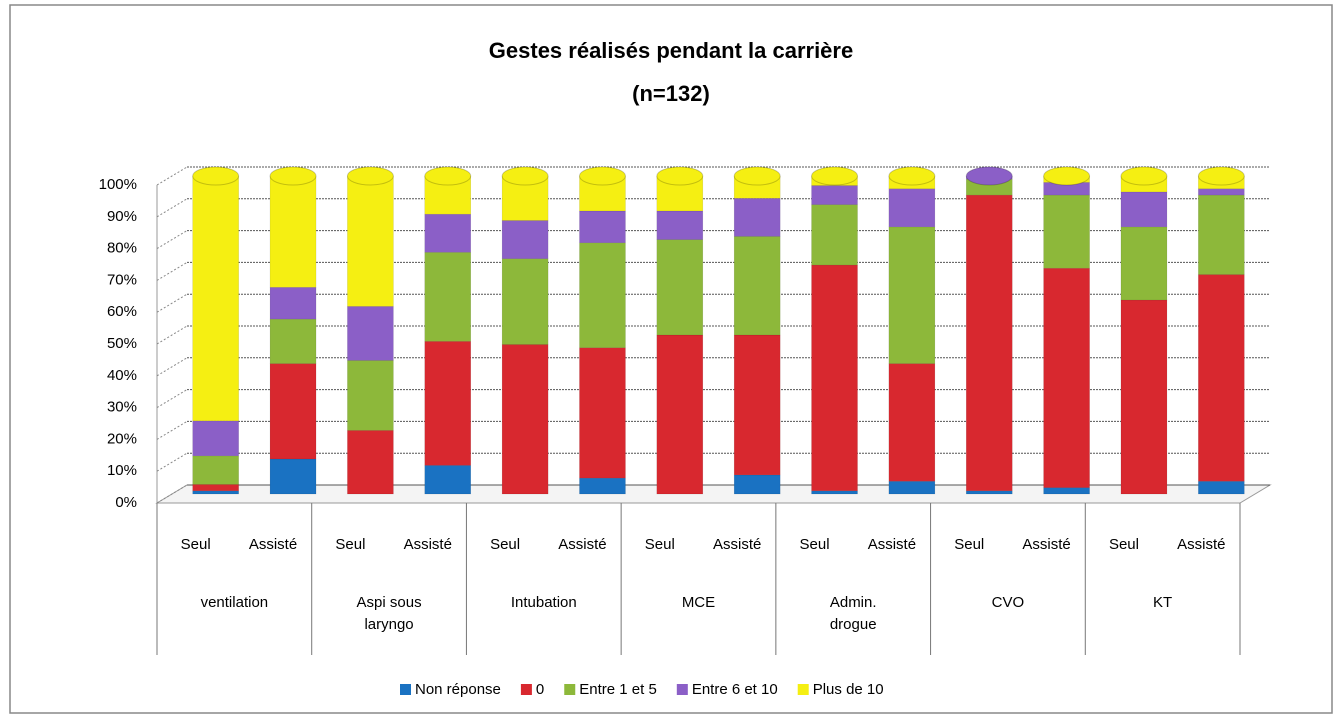 Image resolution: width=1343 pixels, height=725 pixels. Describe the element at coordinates (618, 689) in the screenshot. I see `legend-label: Entre 1 et 5` at that location.